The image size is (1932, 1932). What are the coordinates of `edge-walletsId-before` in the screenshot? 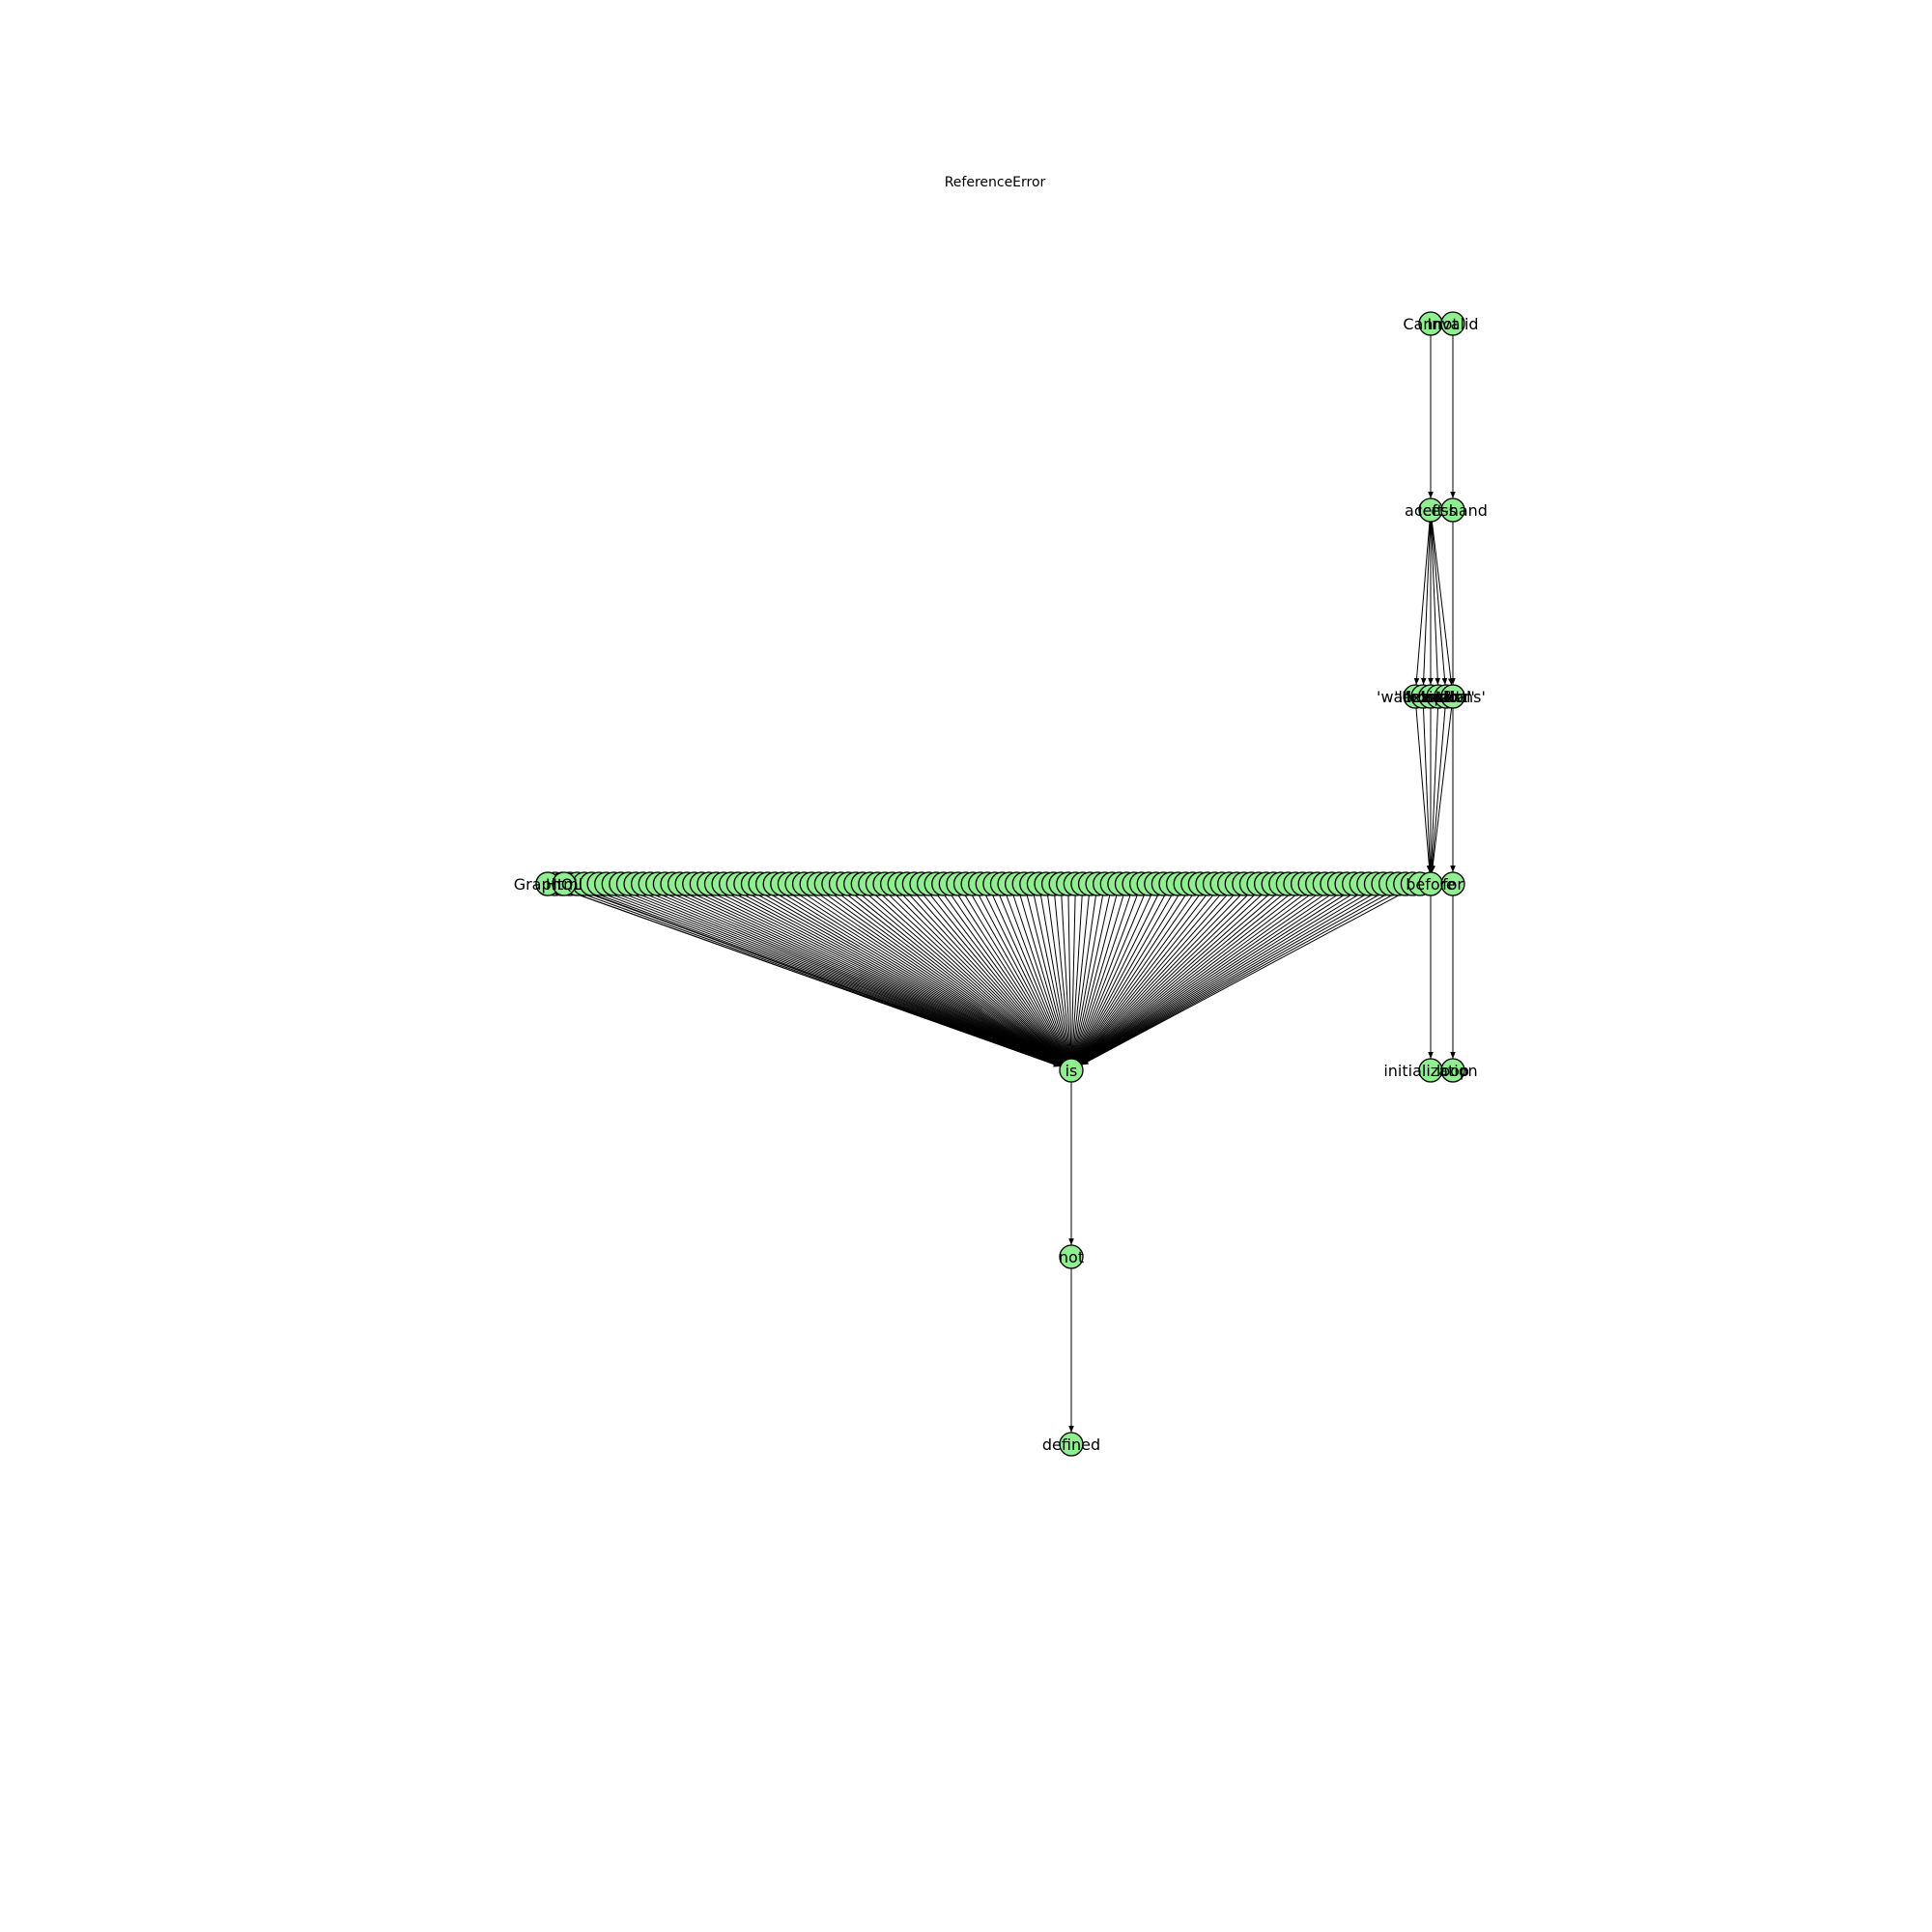 It's located at (1424, 790).